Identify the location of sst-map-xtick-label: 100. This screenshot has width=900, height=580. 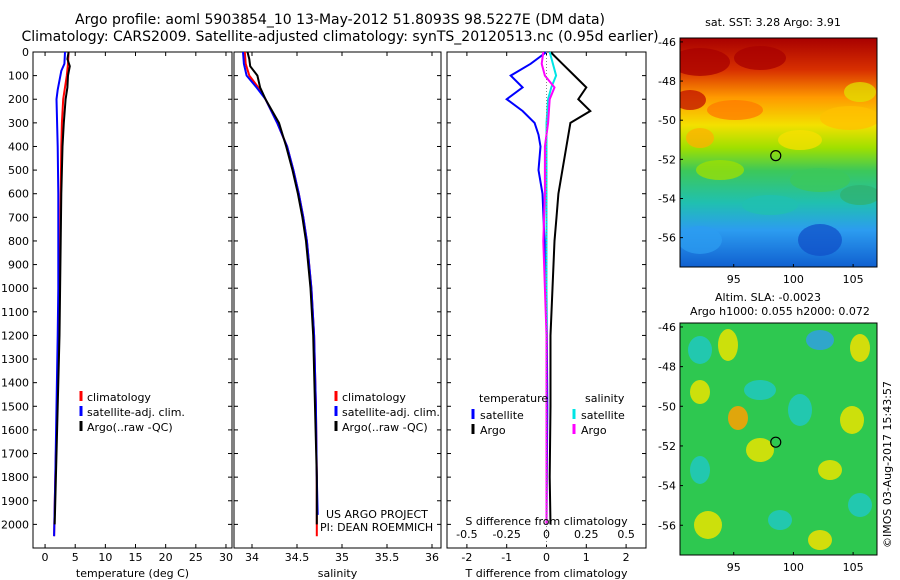
(793, 279).